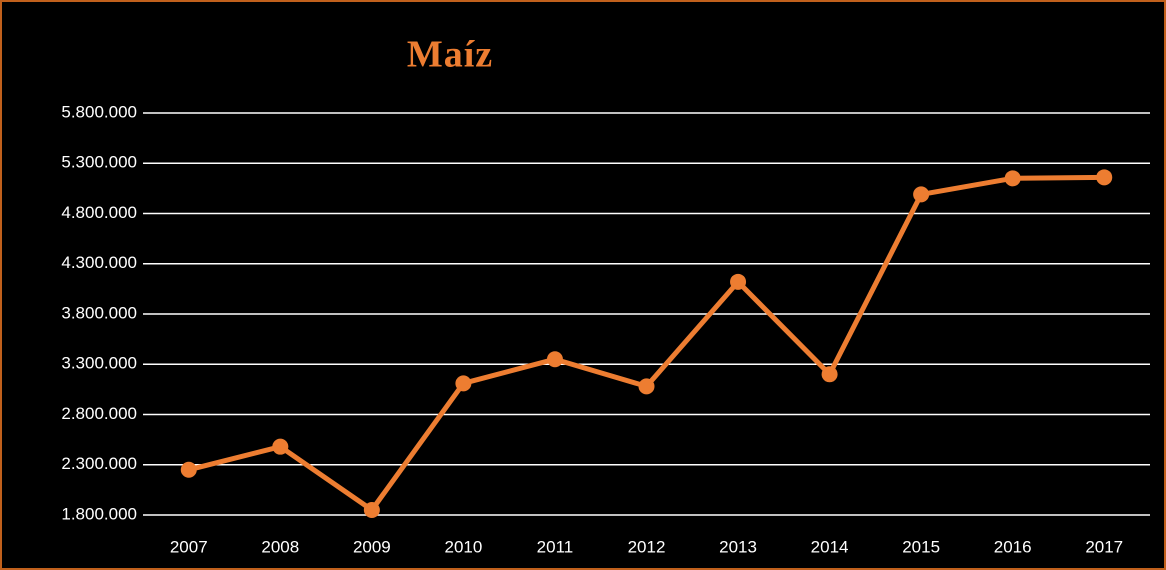 The width and height of the screenshot is (1166, 570). I want to click on y-tick-label: 5.300.000, so click(99, 162).